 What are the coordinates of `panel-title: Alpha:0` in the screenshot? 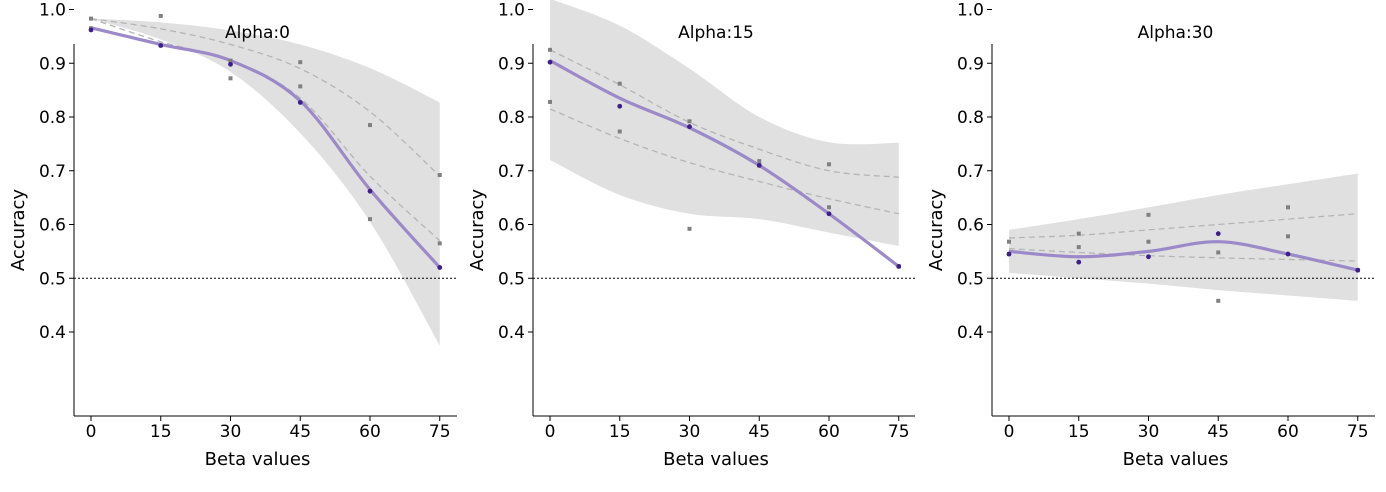 It's located at (257, 33).